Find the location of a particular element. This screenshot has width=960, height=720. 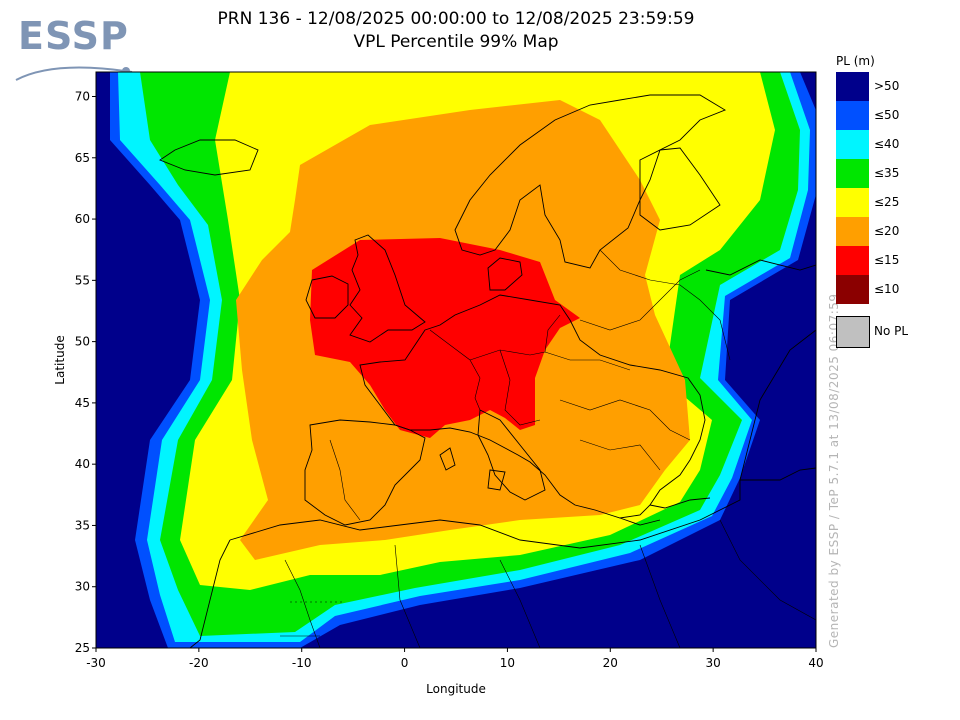

legend-label: ≤15 is located at coordinates (887, 260).